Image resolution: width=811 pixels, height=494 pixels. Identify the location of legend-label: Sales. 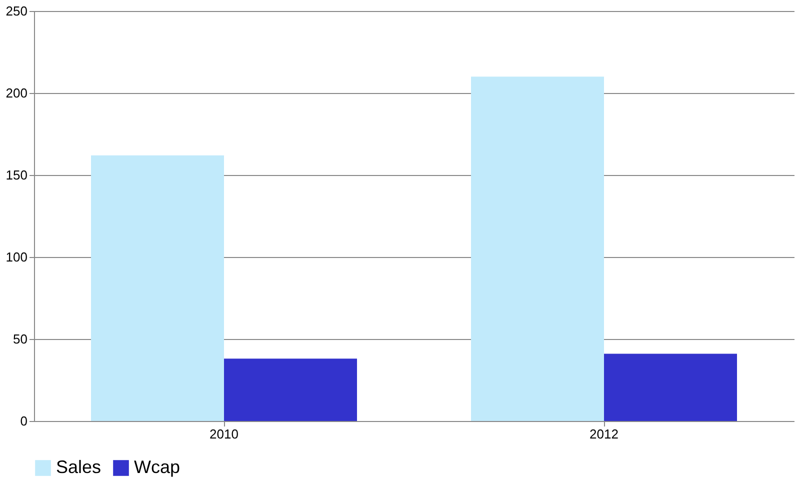
(79, 467).